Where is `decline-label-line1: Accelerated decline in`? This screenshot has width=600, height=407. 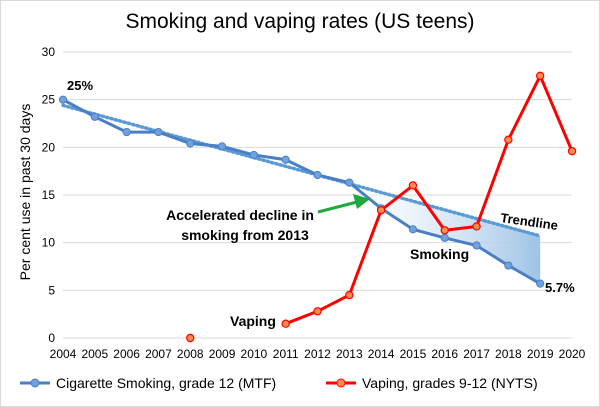
decline-label-line1: Accelerated decline in is located at coordinates (240, 215).